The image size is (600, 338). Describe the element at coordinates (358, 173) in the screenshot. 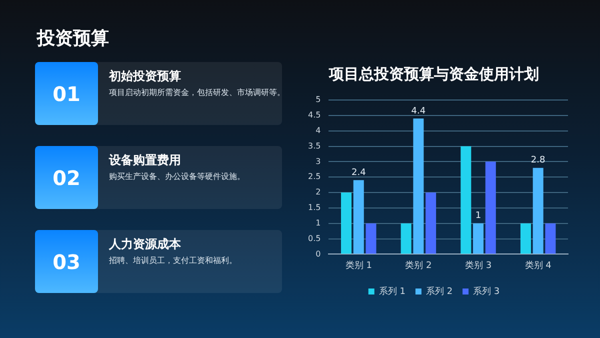

I see `data-label: 2.4` at that location.